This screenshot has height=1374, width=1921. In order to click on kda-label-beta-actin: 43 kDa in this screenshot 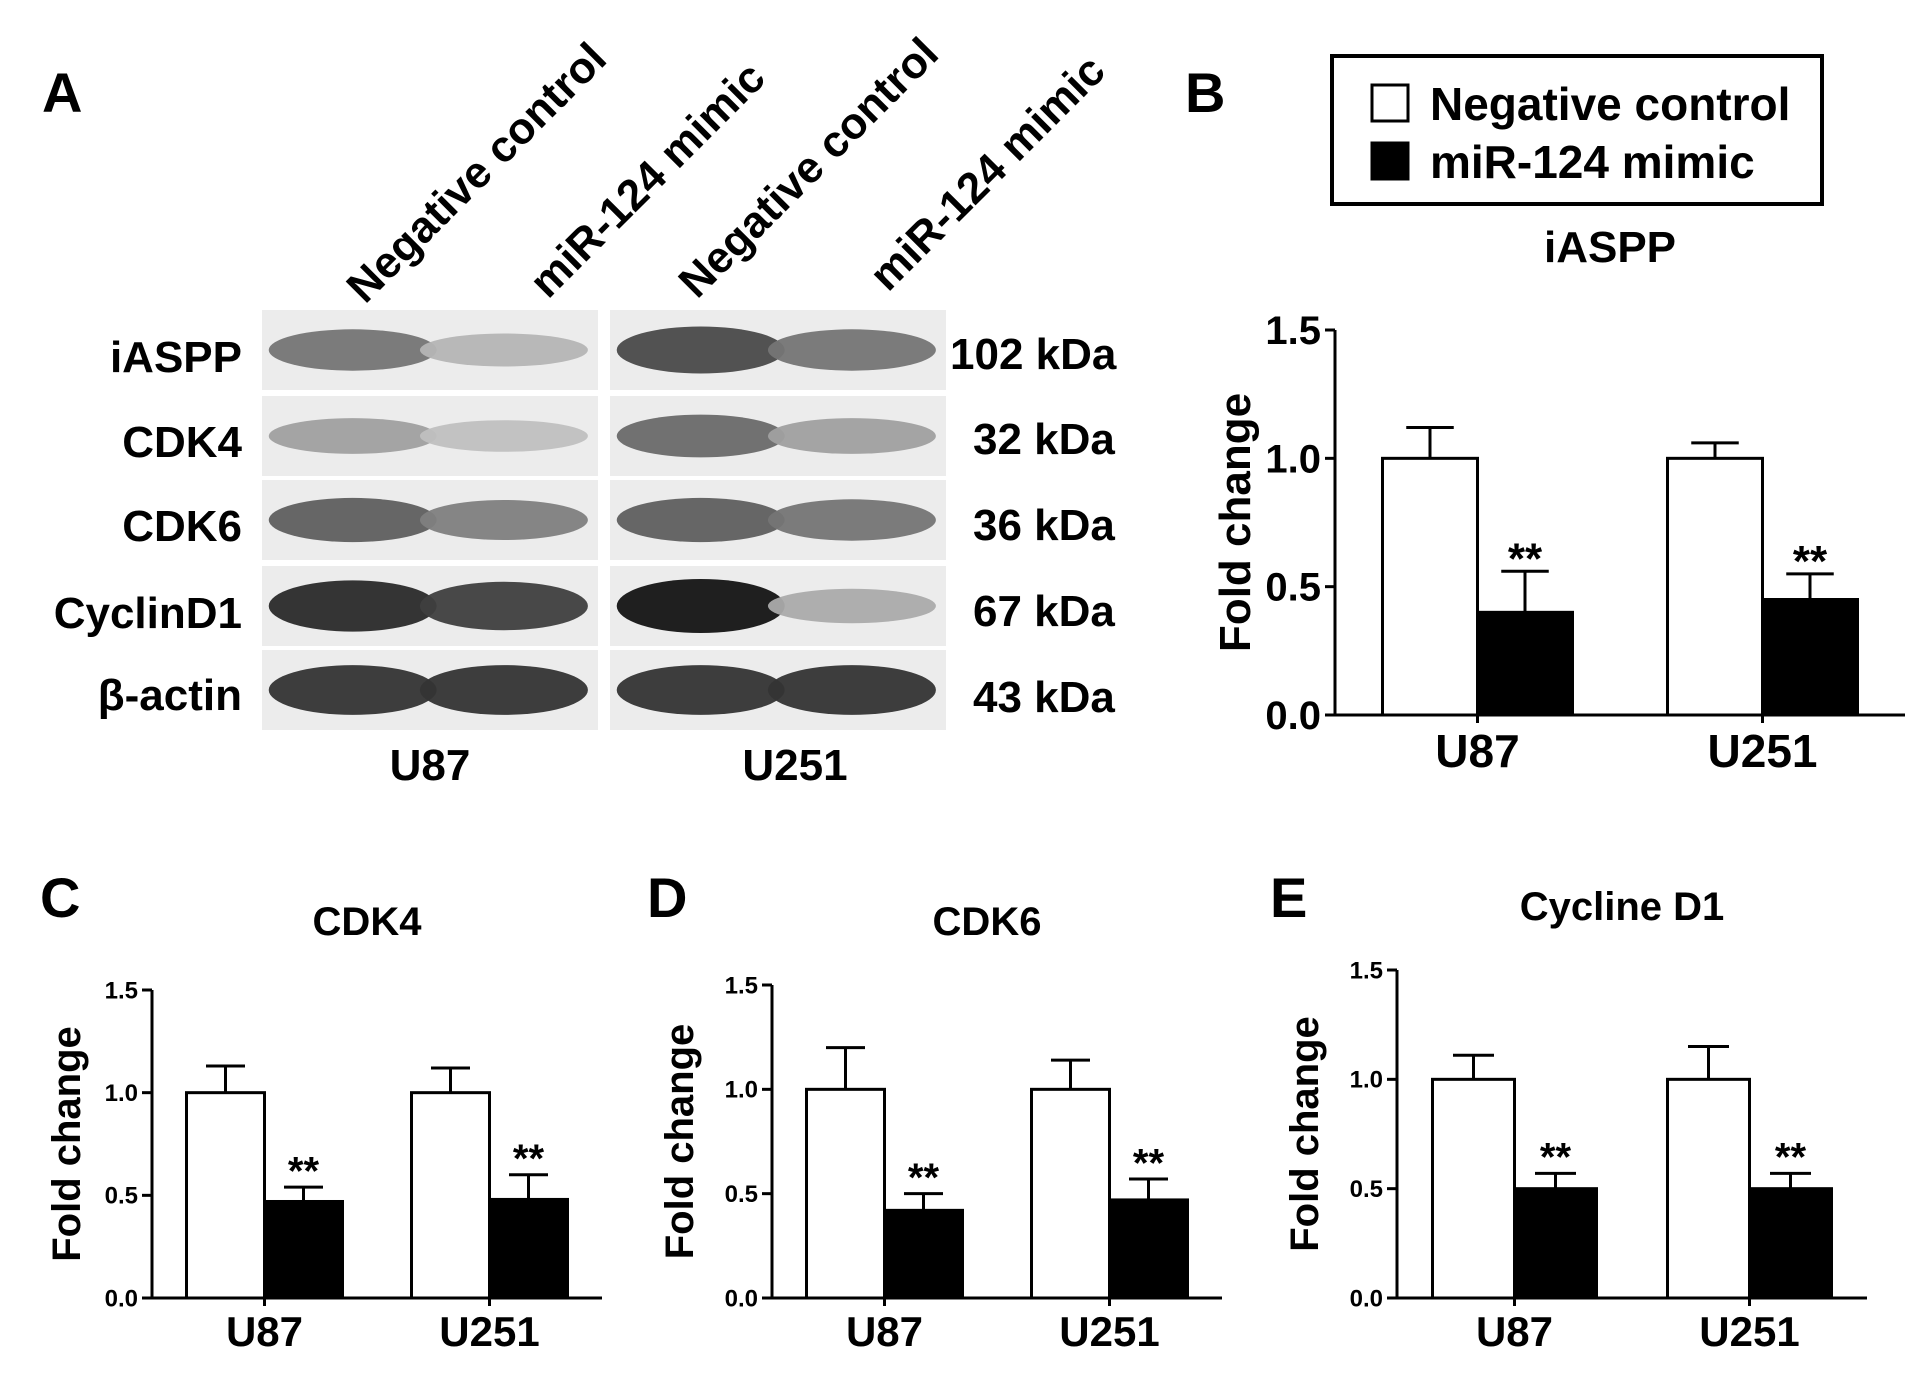, I will do `click(1044, 697)`.